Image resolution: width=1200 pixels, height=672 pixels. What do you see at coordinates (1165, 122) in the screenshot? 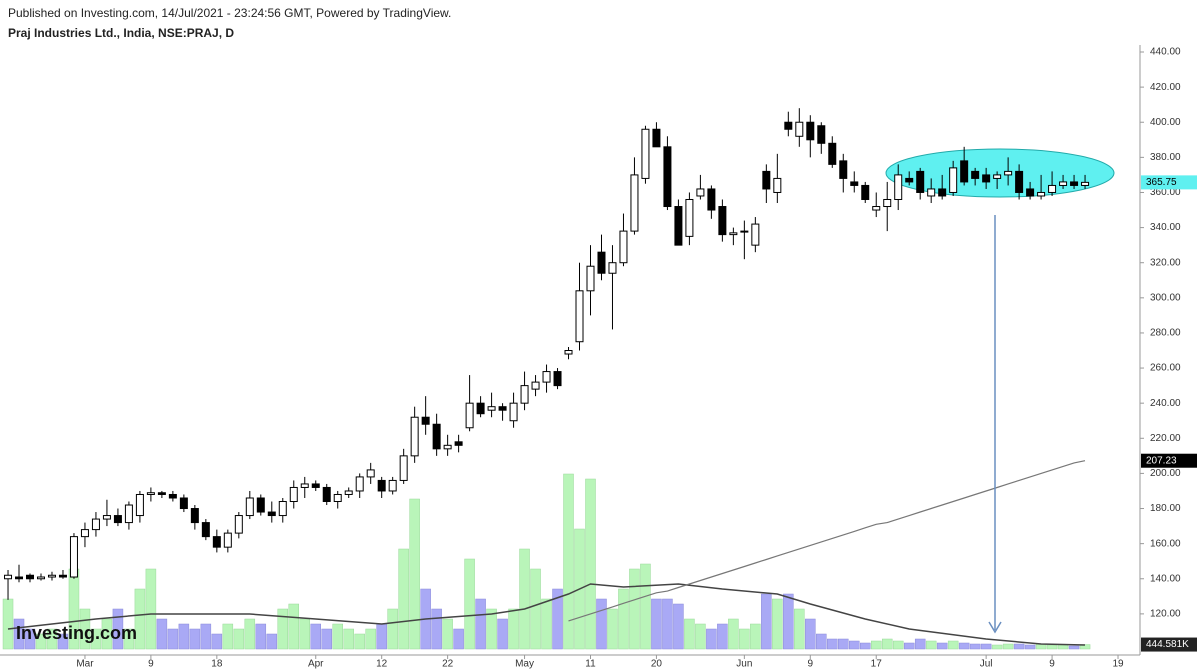
I see `y-tick-label: 400.00` at bounding box center [1165, 122].